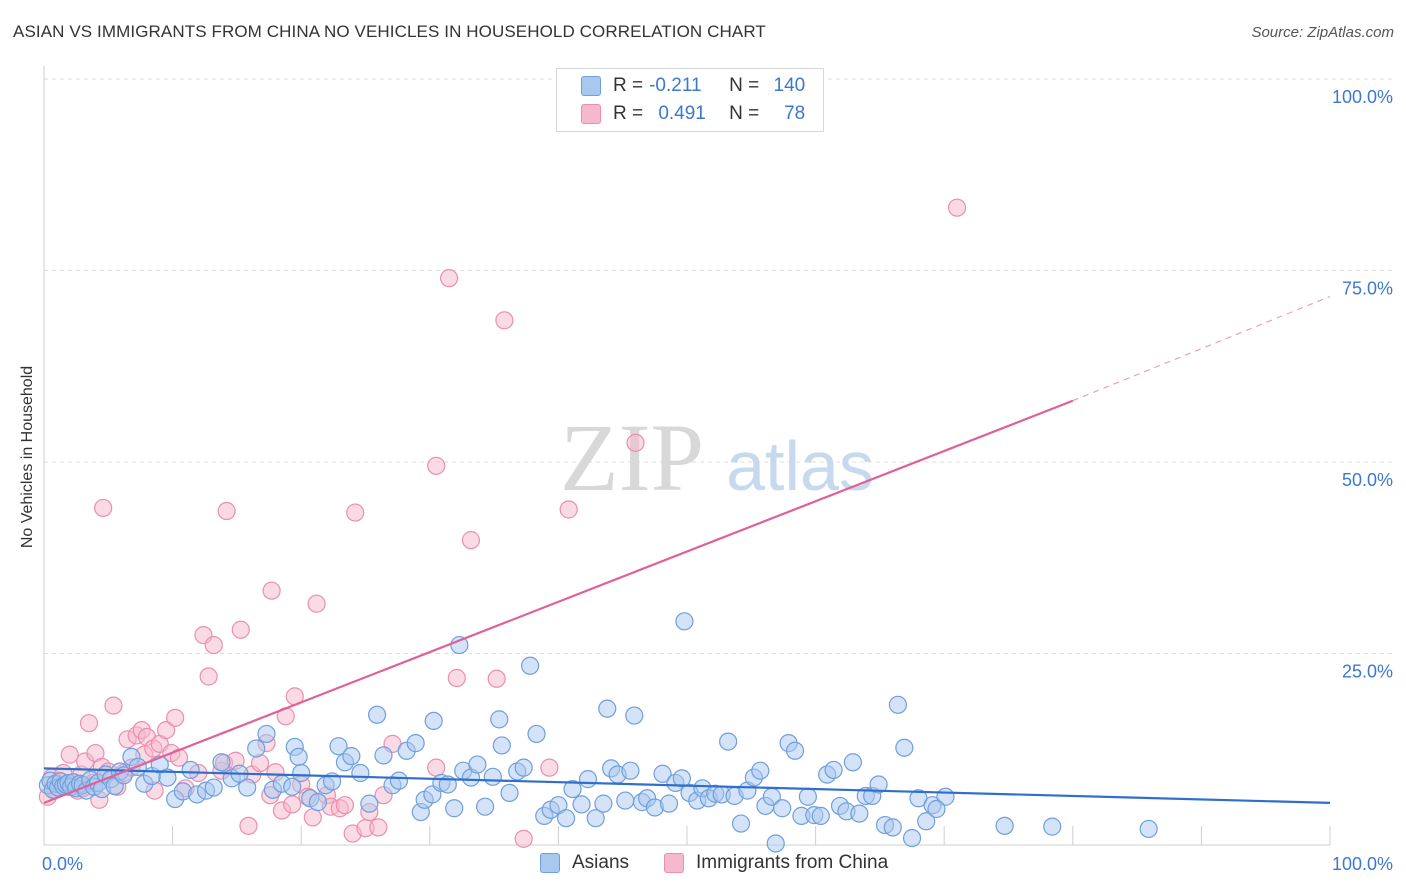 Image resolution: width=1406 pixels, height=892 pixels. Describe the element at coordinates (1362, 97) in the screenshot. I see `y-tick-label-100: 100.0%` at that location.